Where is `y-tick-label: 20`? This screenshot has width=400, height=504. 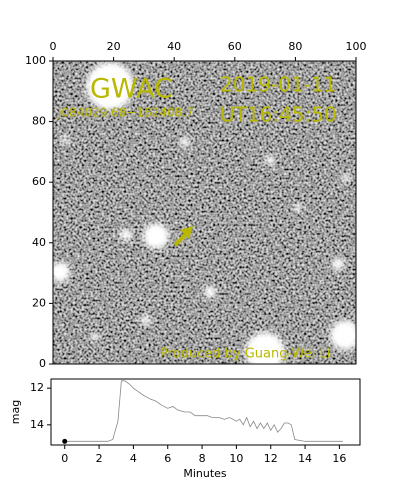 y-tick-label: 20 is located at coordinates (39, 302).